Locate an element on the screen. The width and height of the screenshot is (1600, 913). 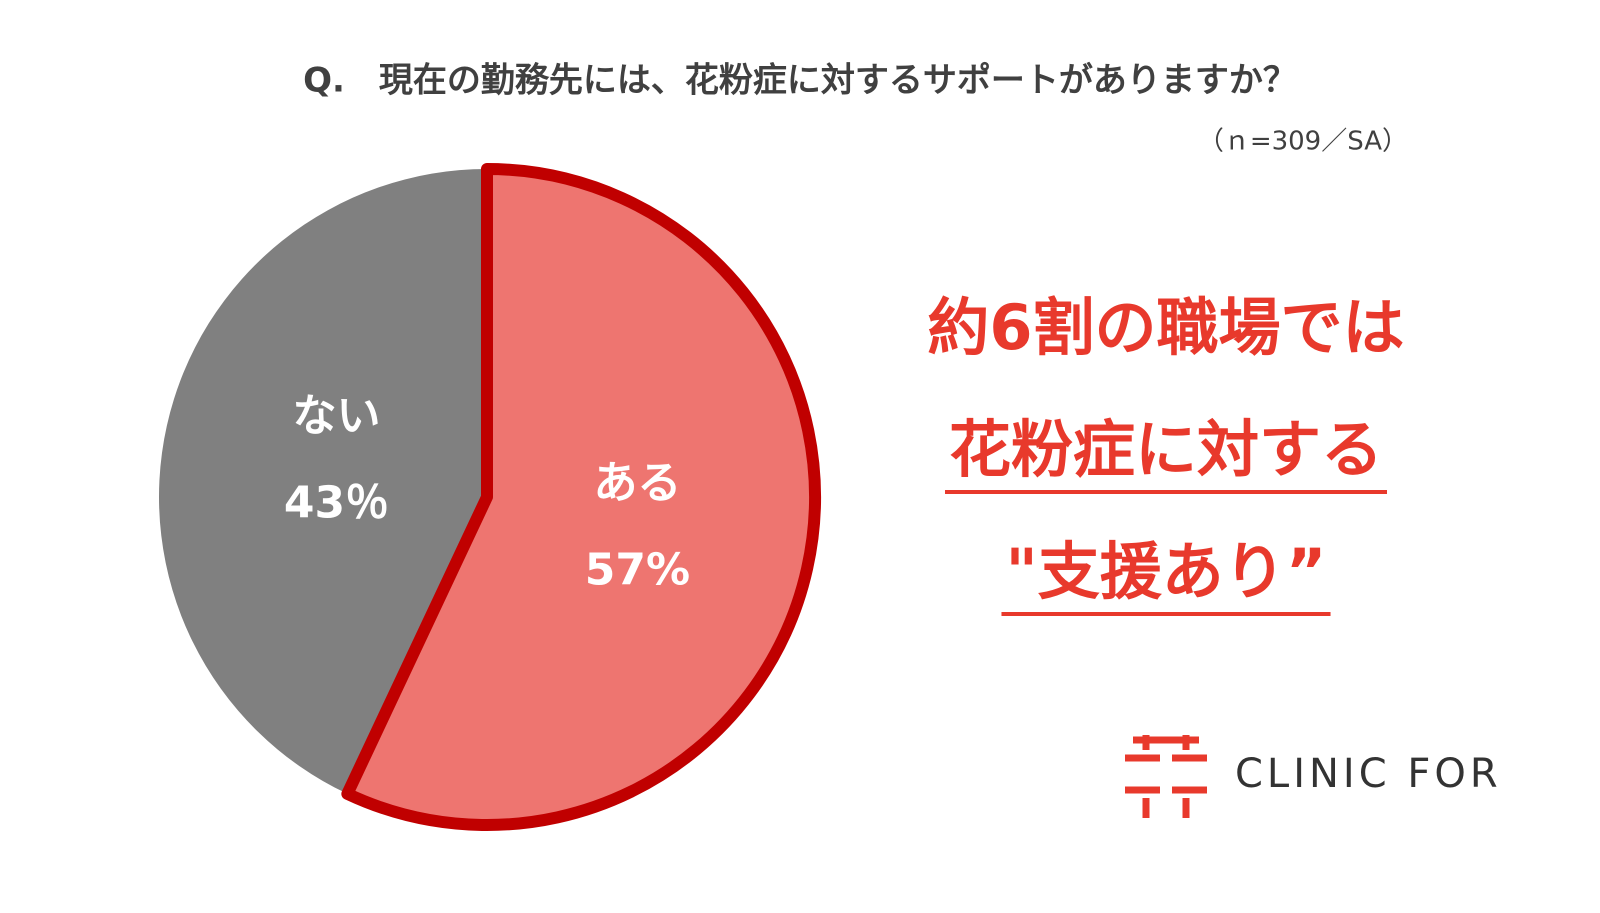
chart-subtitle: （ｎ=309／SA） is located at coordinates (1303, 142).